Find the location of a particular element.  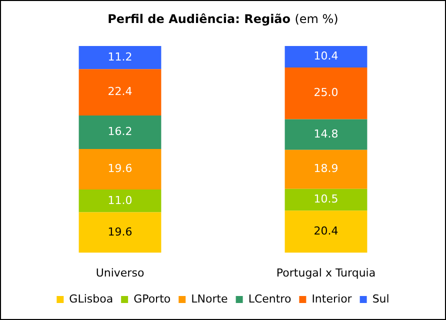

legend-label: Interior is located at coordinates (332, 299).